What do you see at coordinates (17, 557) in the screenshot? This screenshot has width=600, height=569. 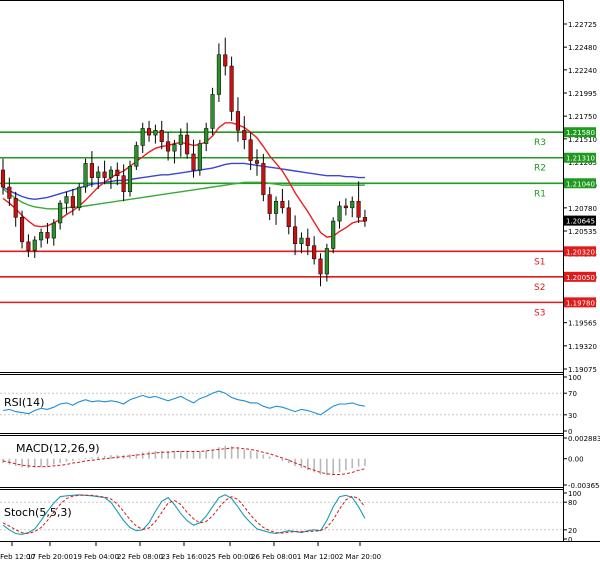 I see `time-tick-label: 17 Feb 12:00` at bounding box center [17, 557].